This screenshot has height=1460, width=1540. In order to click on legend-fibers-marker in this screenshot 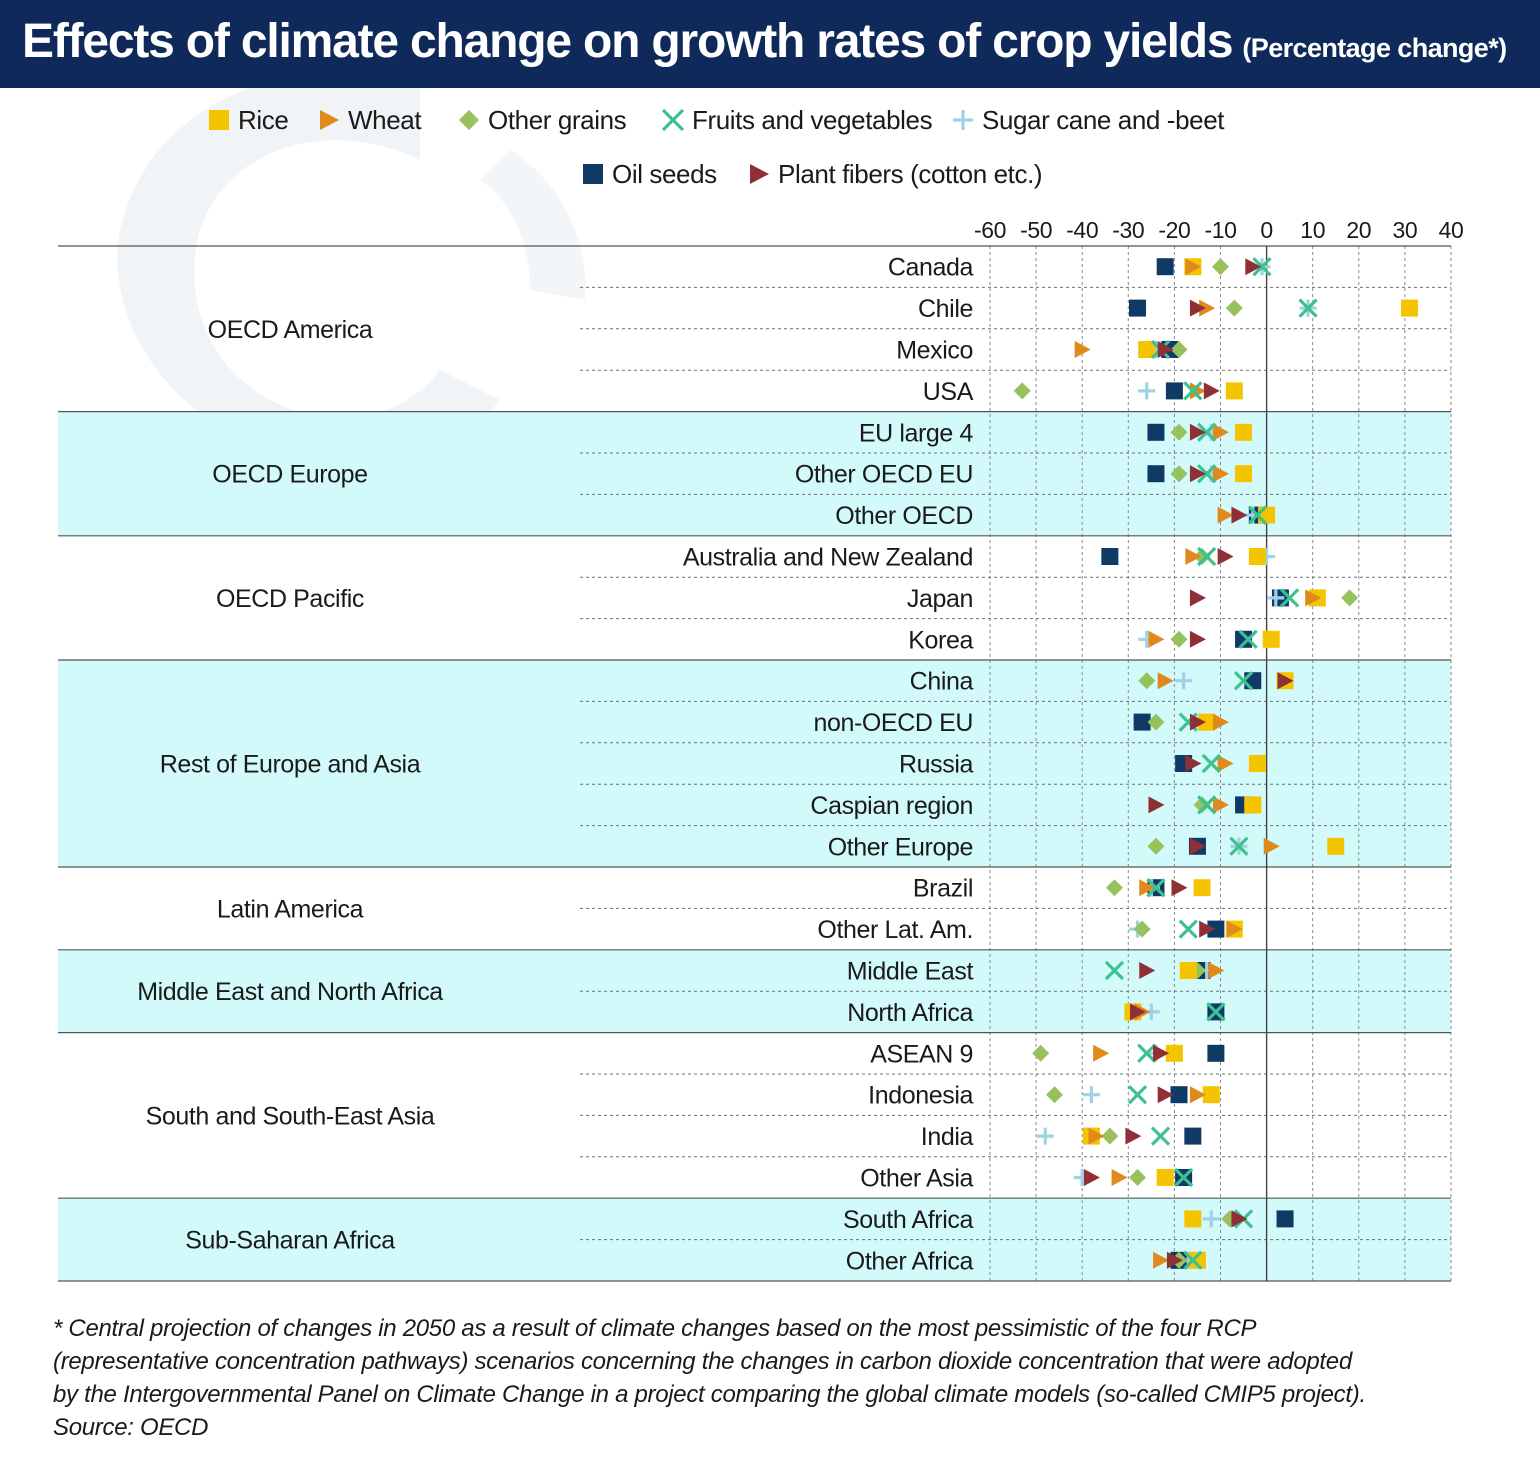, I will do `click(759, 174)`.